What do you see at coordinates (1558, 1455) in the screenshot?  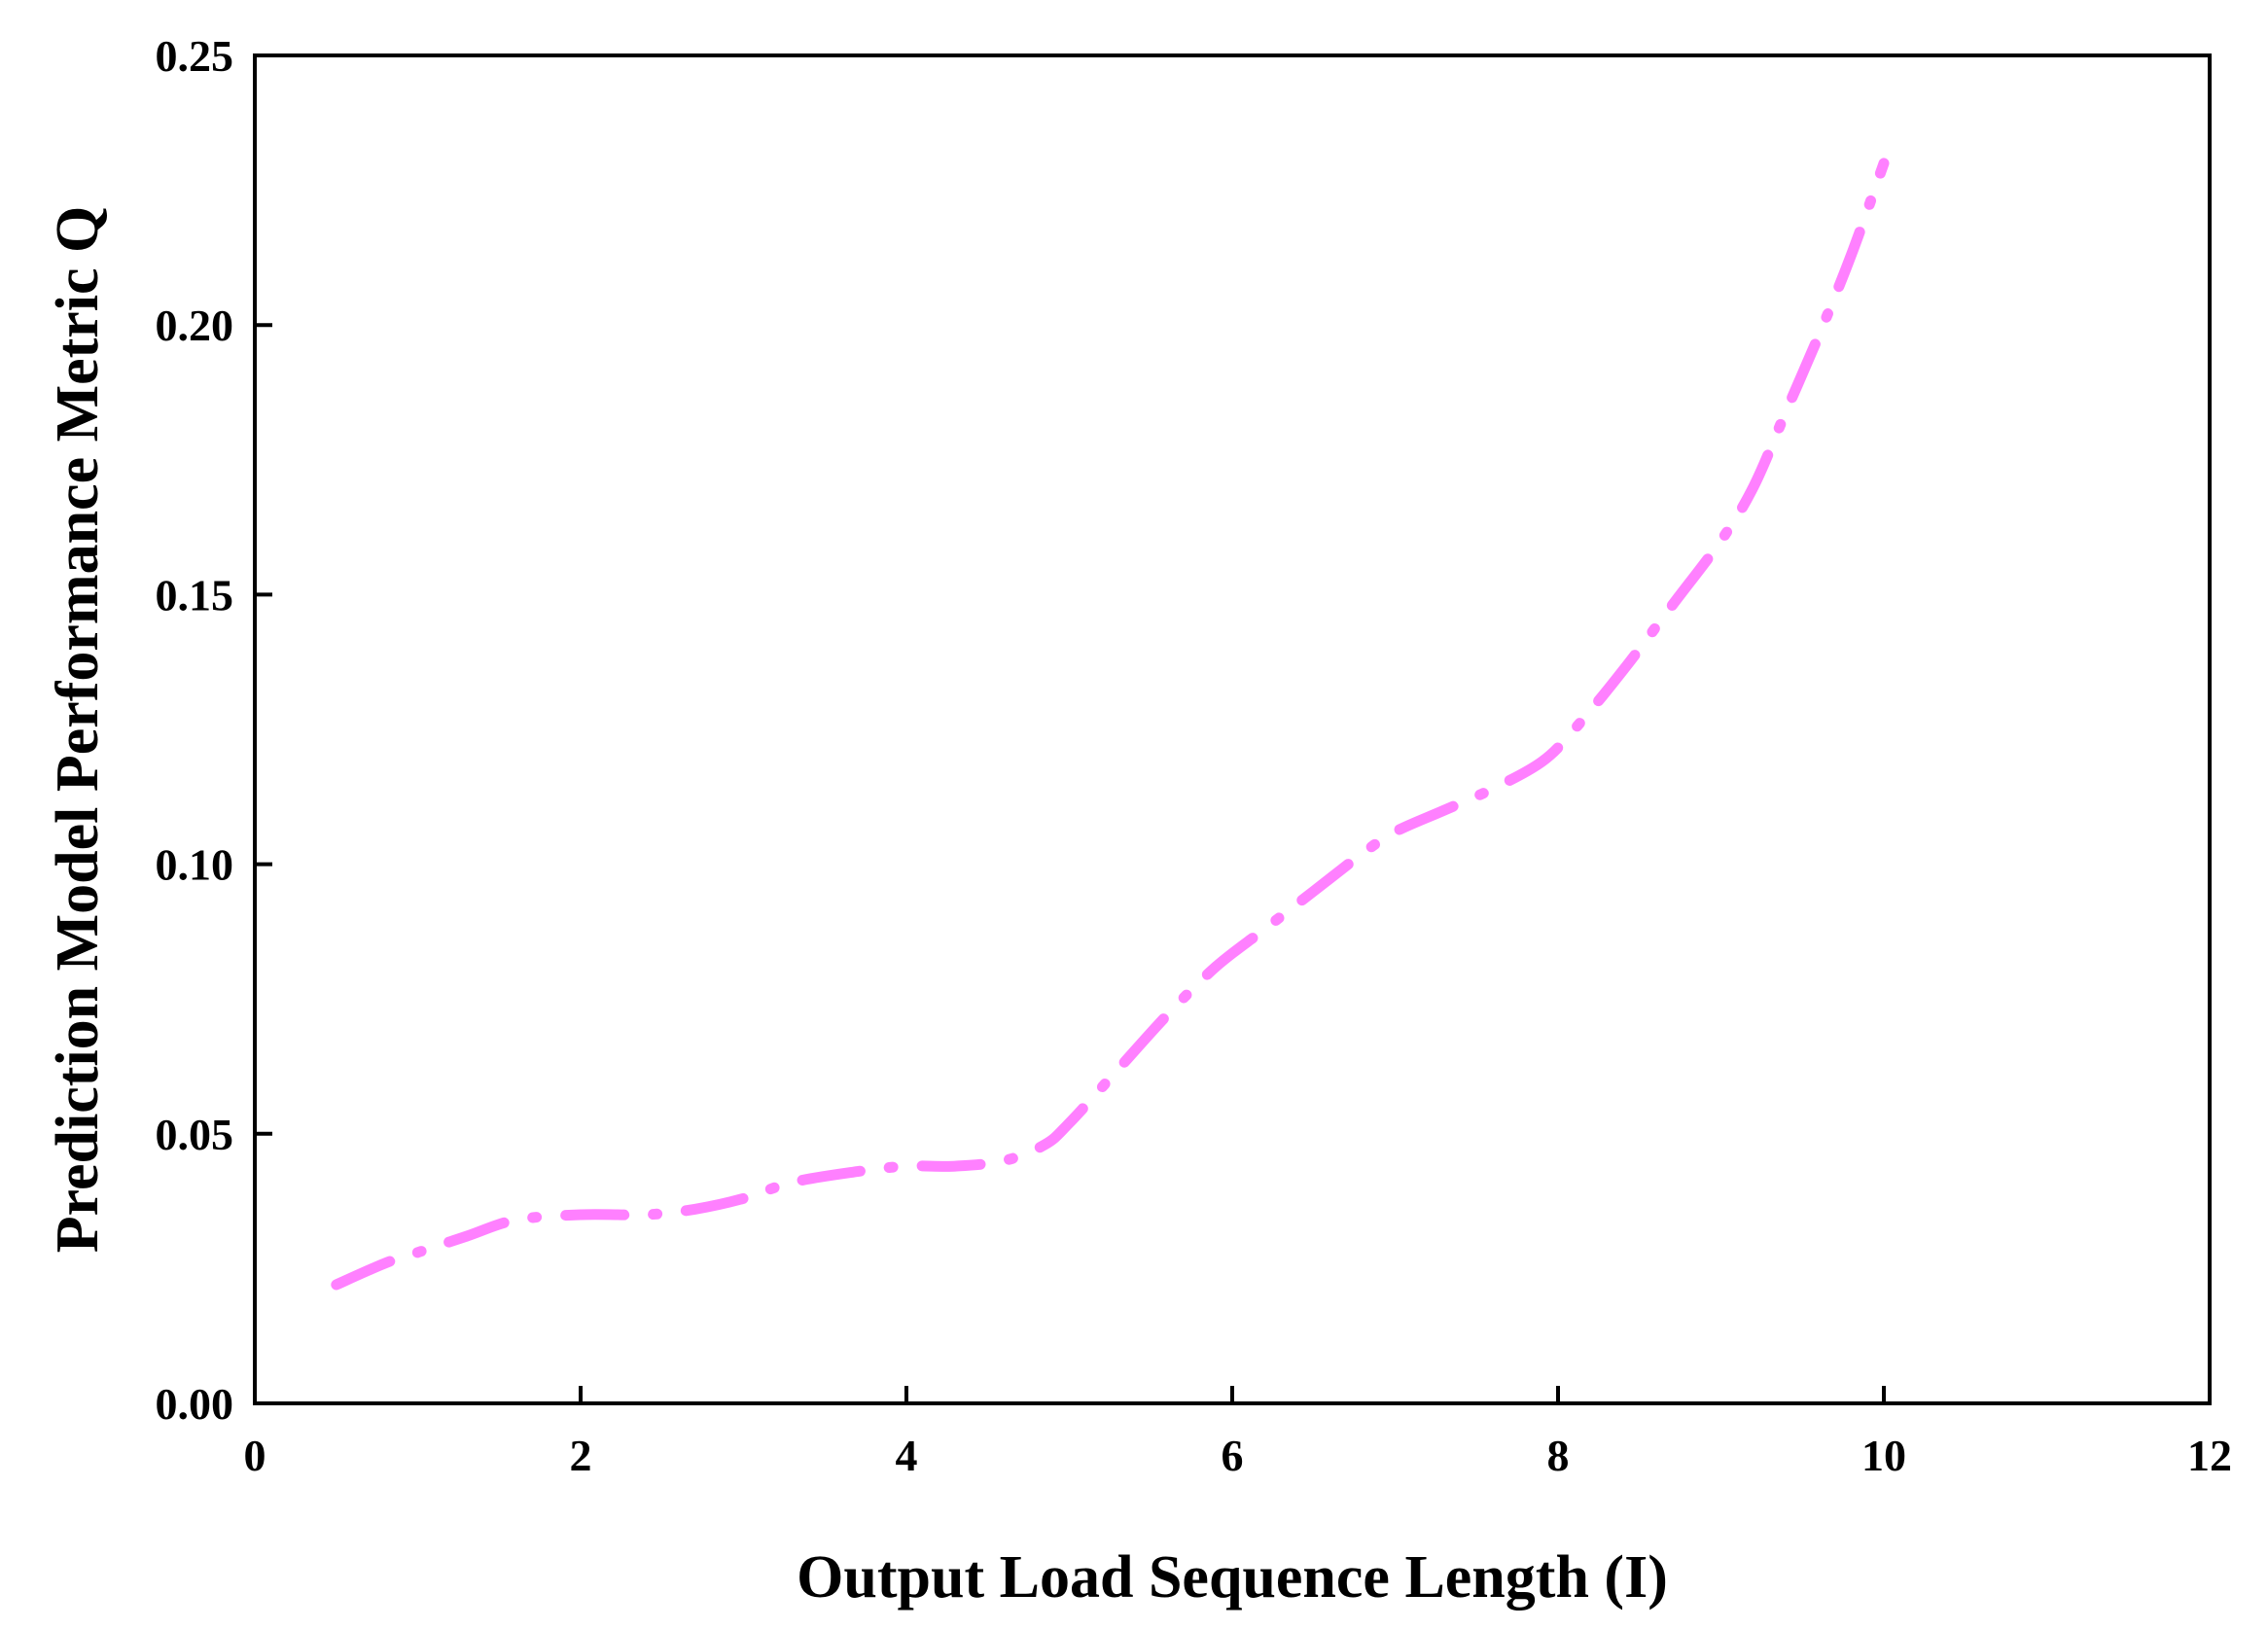 I see `x-tick-label: 8` at bounding box center [1558, 1455].